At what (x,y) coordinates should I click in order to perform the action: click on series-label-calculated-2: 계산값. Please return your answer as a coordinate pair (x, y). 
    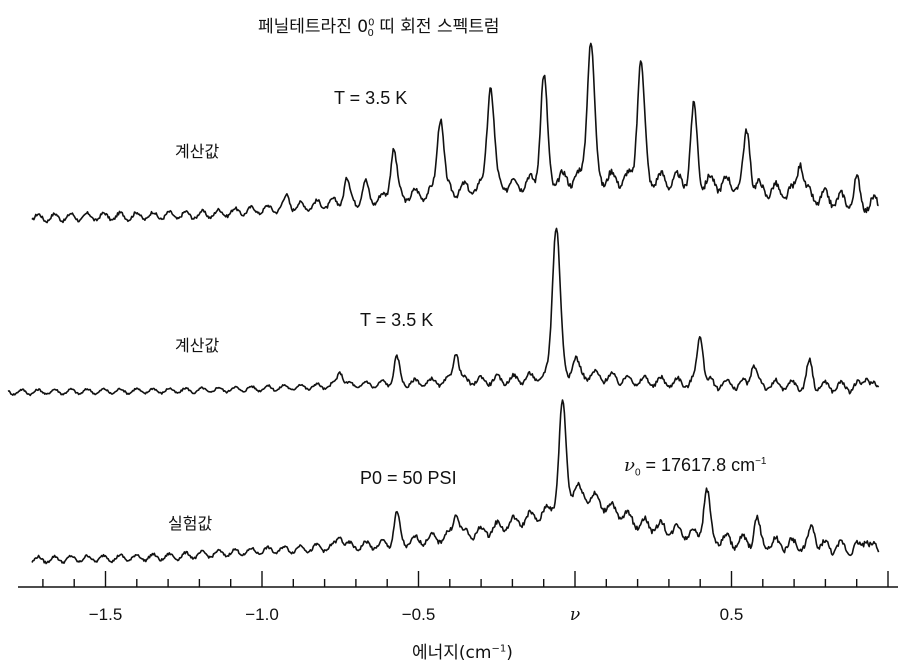
    Looking at the image, I should click on (197, 345).